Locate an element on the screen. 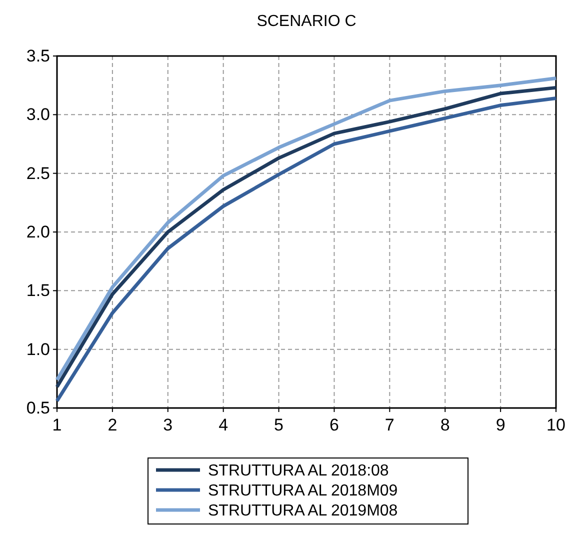  y-tick-label: 2.0 is located at coordinates (38, 232).